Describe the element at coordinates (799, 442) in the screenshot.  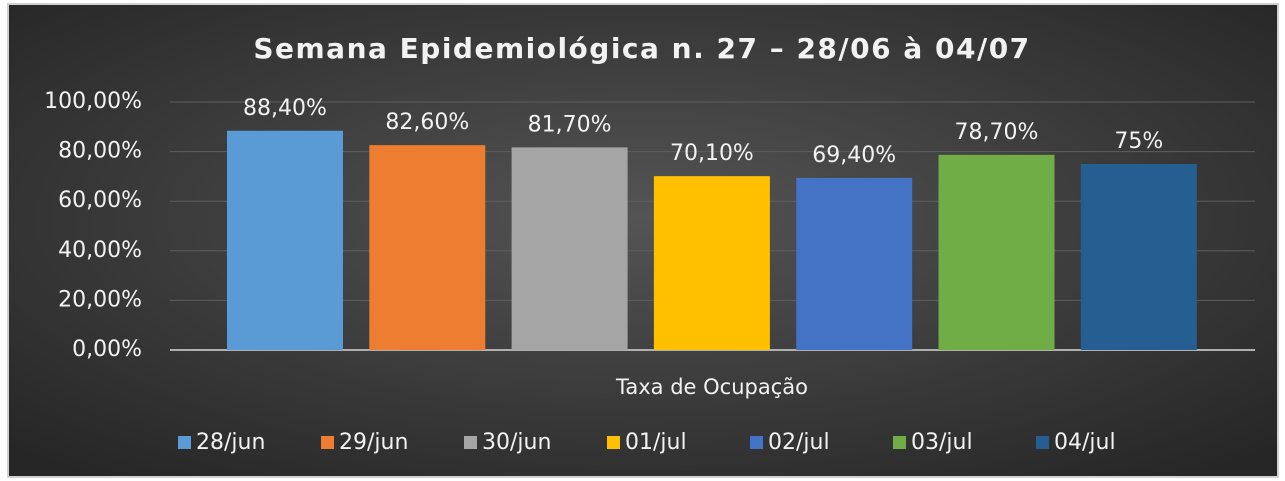
I see `legend-label: 02/jul` at that location.